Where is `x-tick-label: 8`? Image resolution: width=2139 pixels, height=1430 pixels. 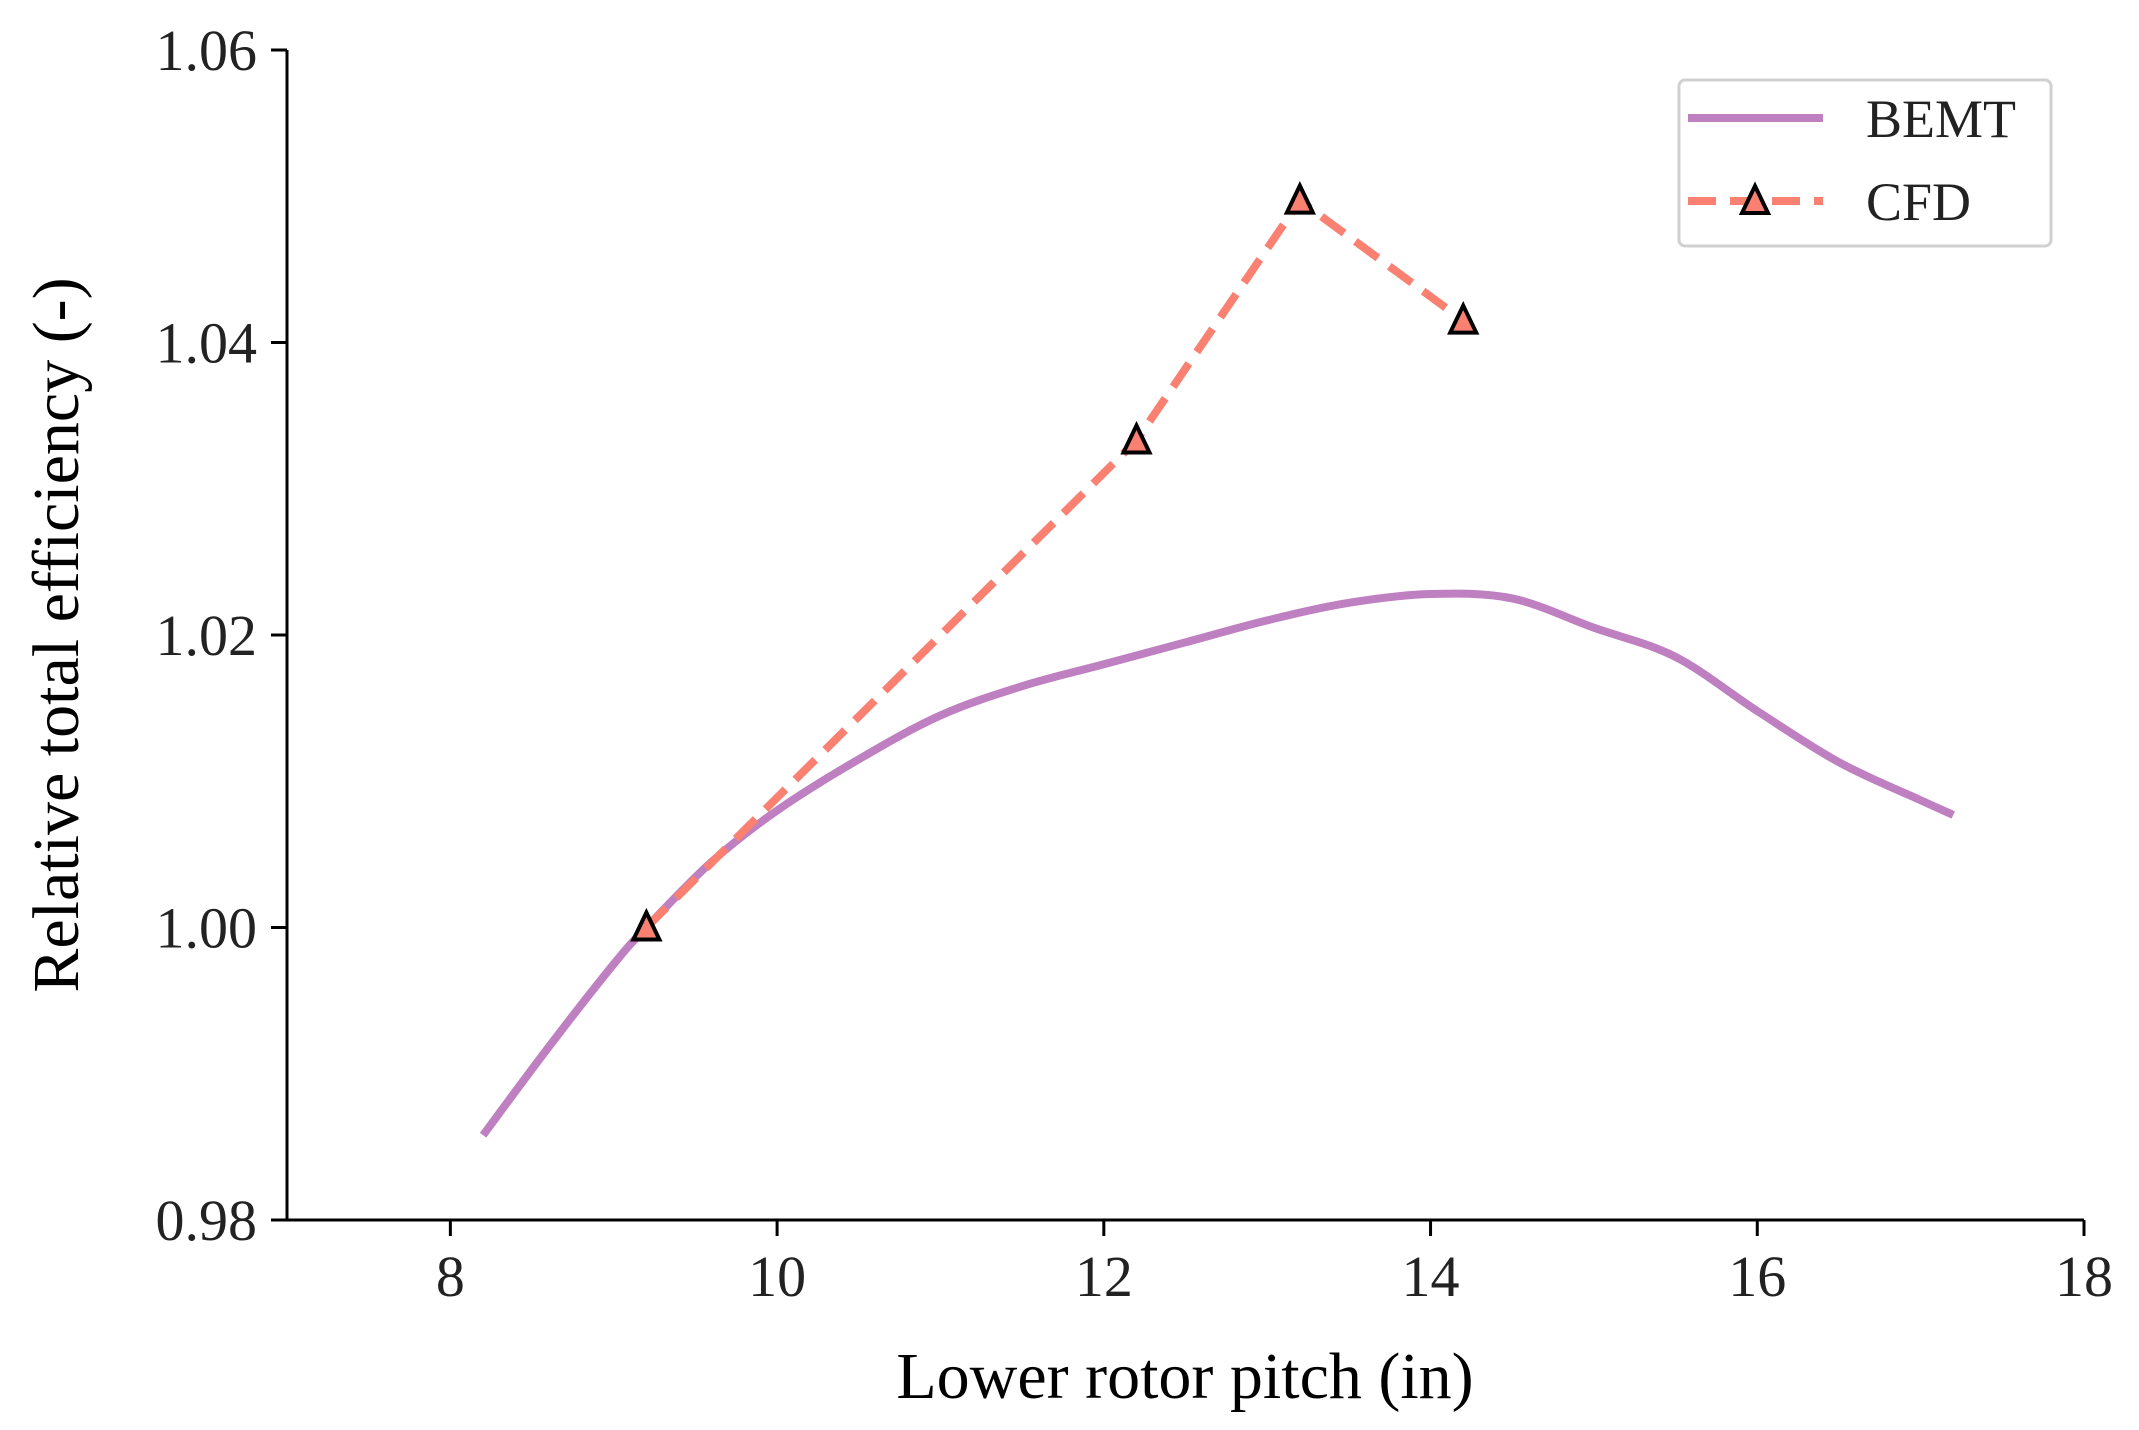
x-tick-label: 8 is located at coordinates (450, 1276).